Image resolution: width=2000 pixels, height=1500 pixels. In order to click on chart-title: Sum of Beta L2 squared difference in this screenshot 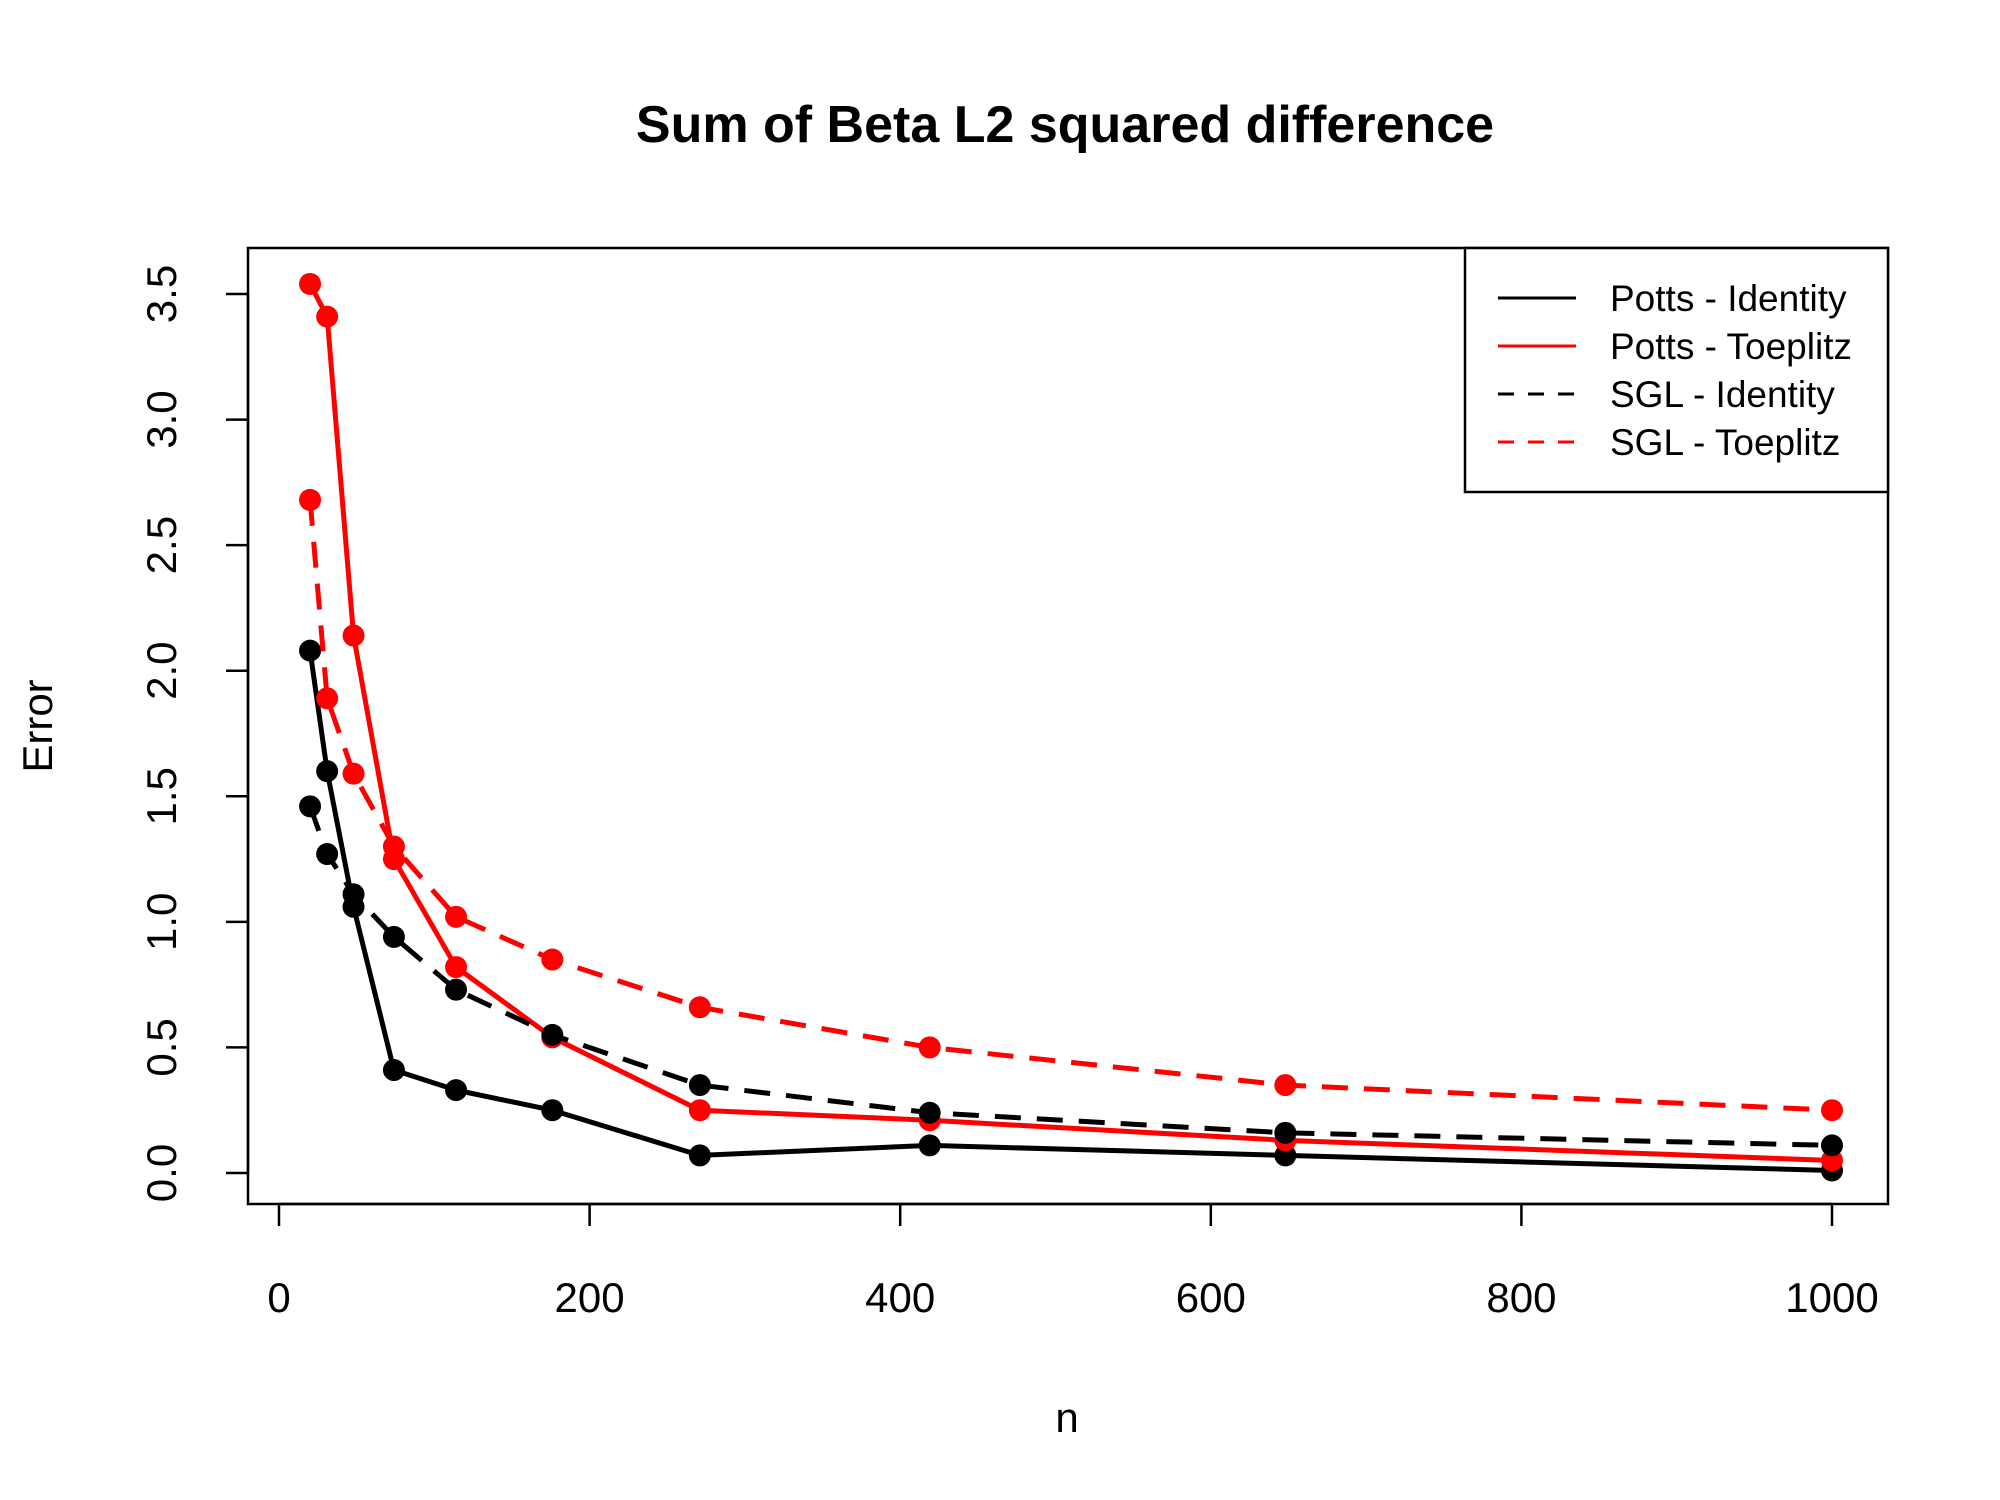, I will do `click(1065, 125)`.